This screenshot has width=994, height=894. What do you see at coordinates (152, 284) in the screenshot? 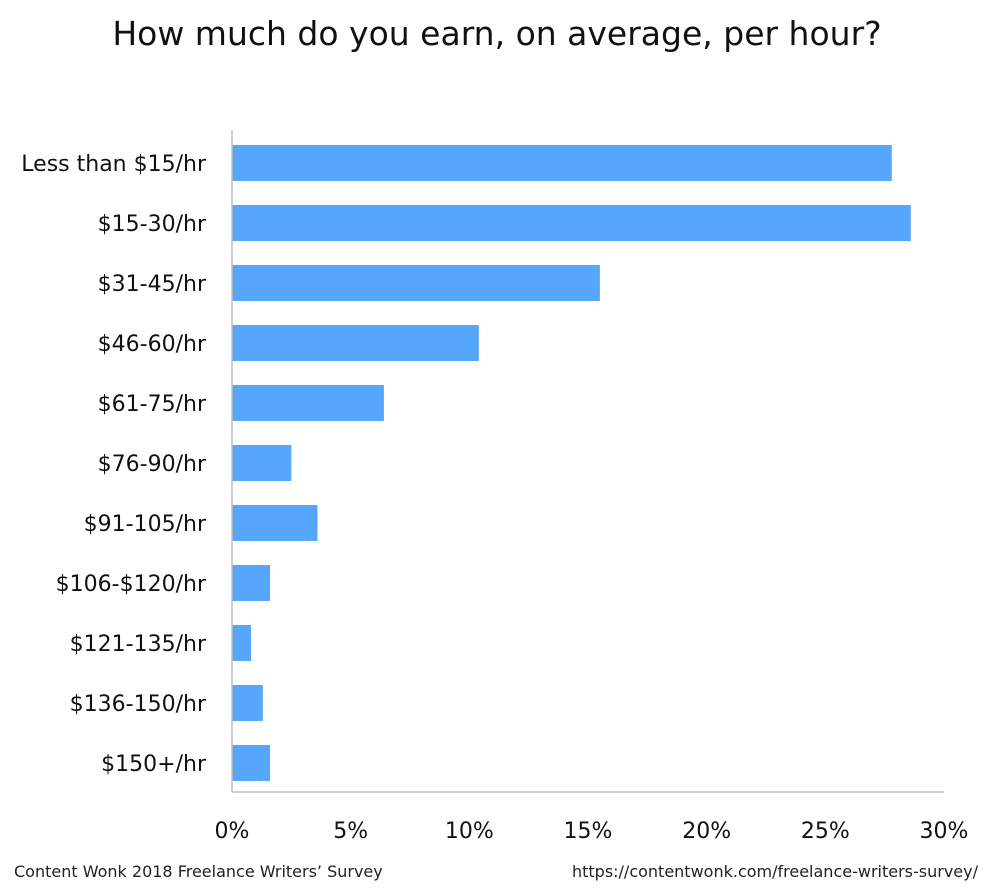
I see `category-label: $31-45/hr` at bounding box center [152, 284].